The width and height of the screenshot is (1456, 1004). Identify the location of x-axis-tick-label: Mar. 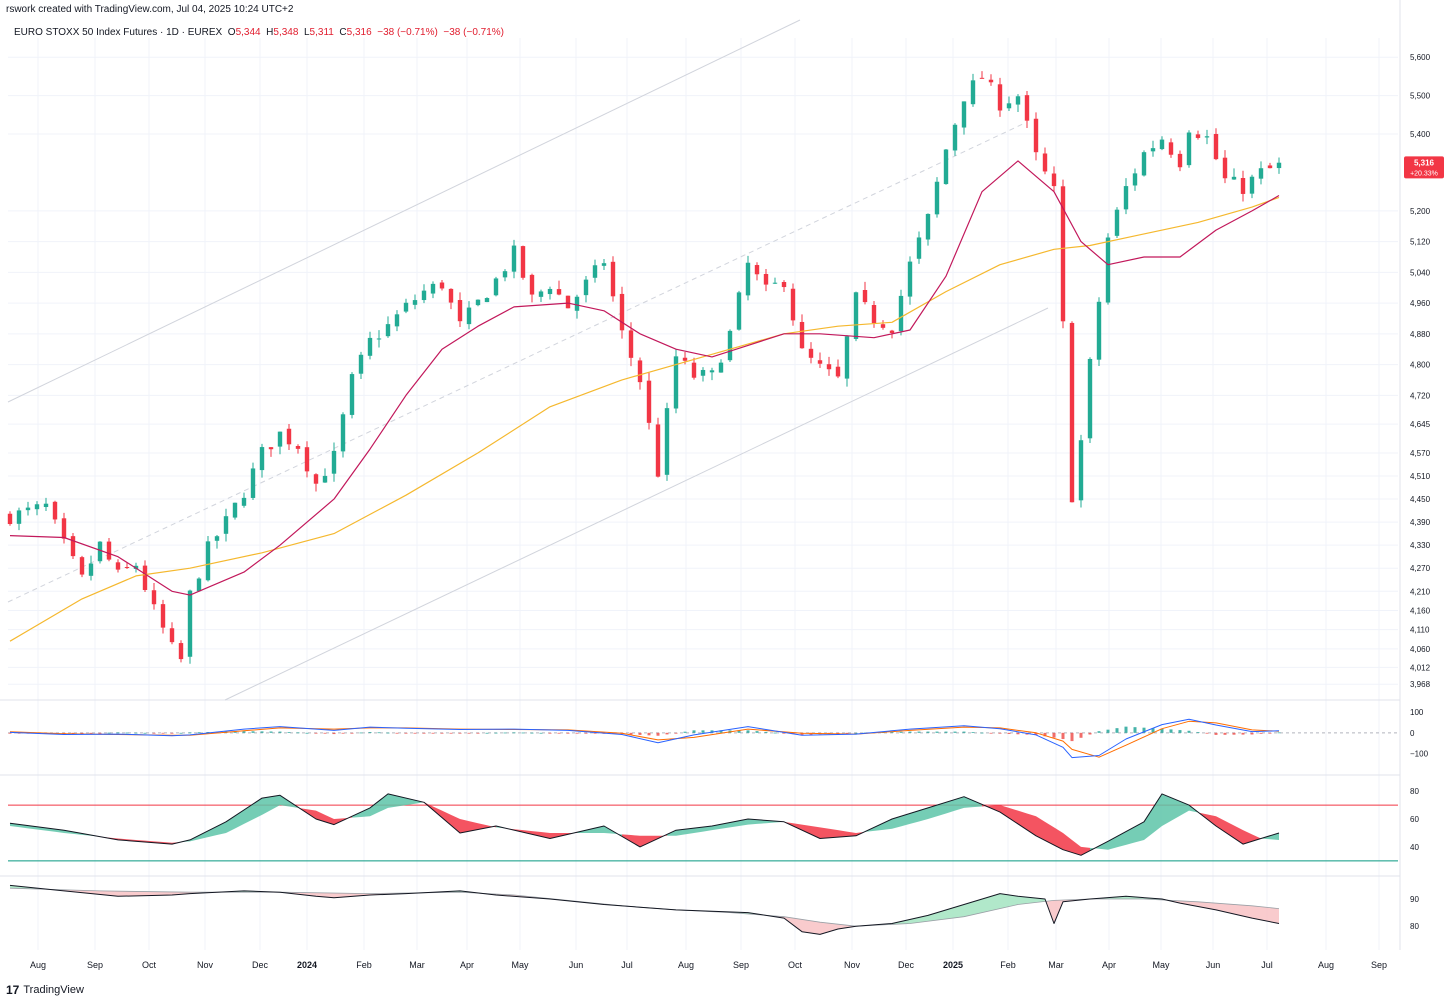
(1056, 965).